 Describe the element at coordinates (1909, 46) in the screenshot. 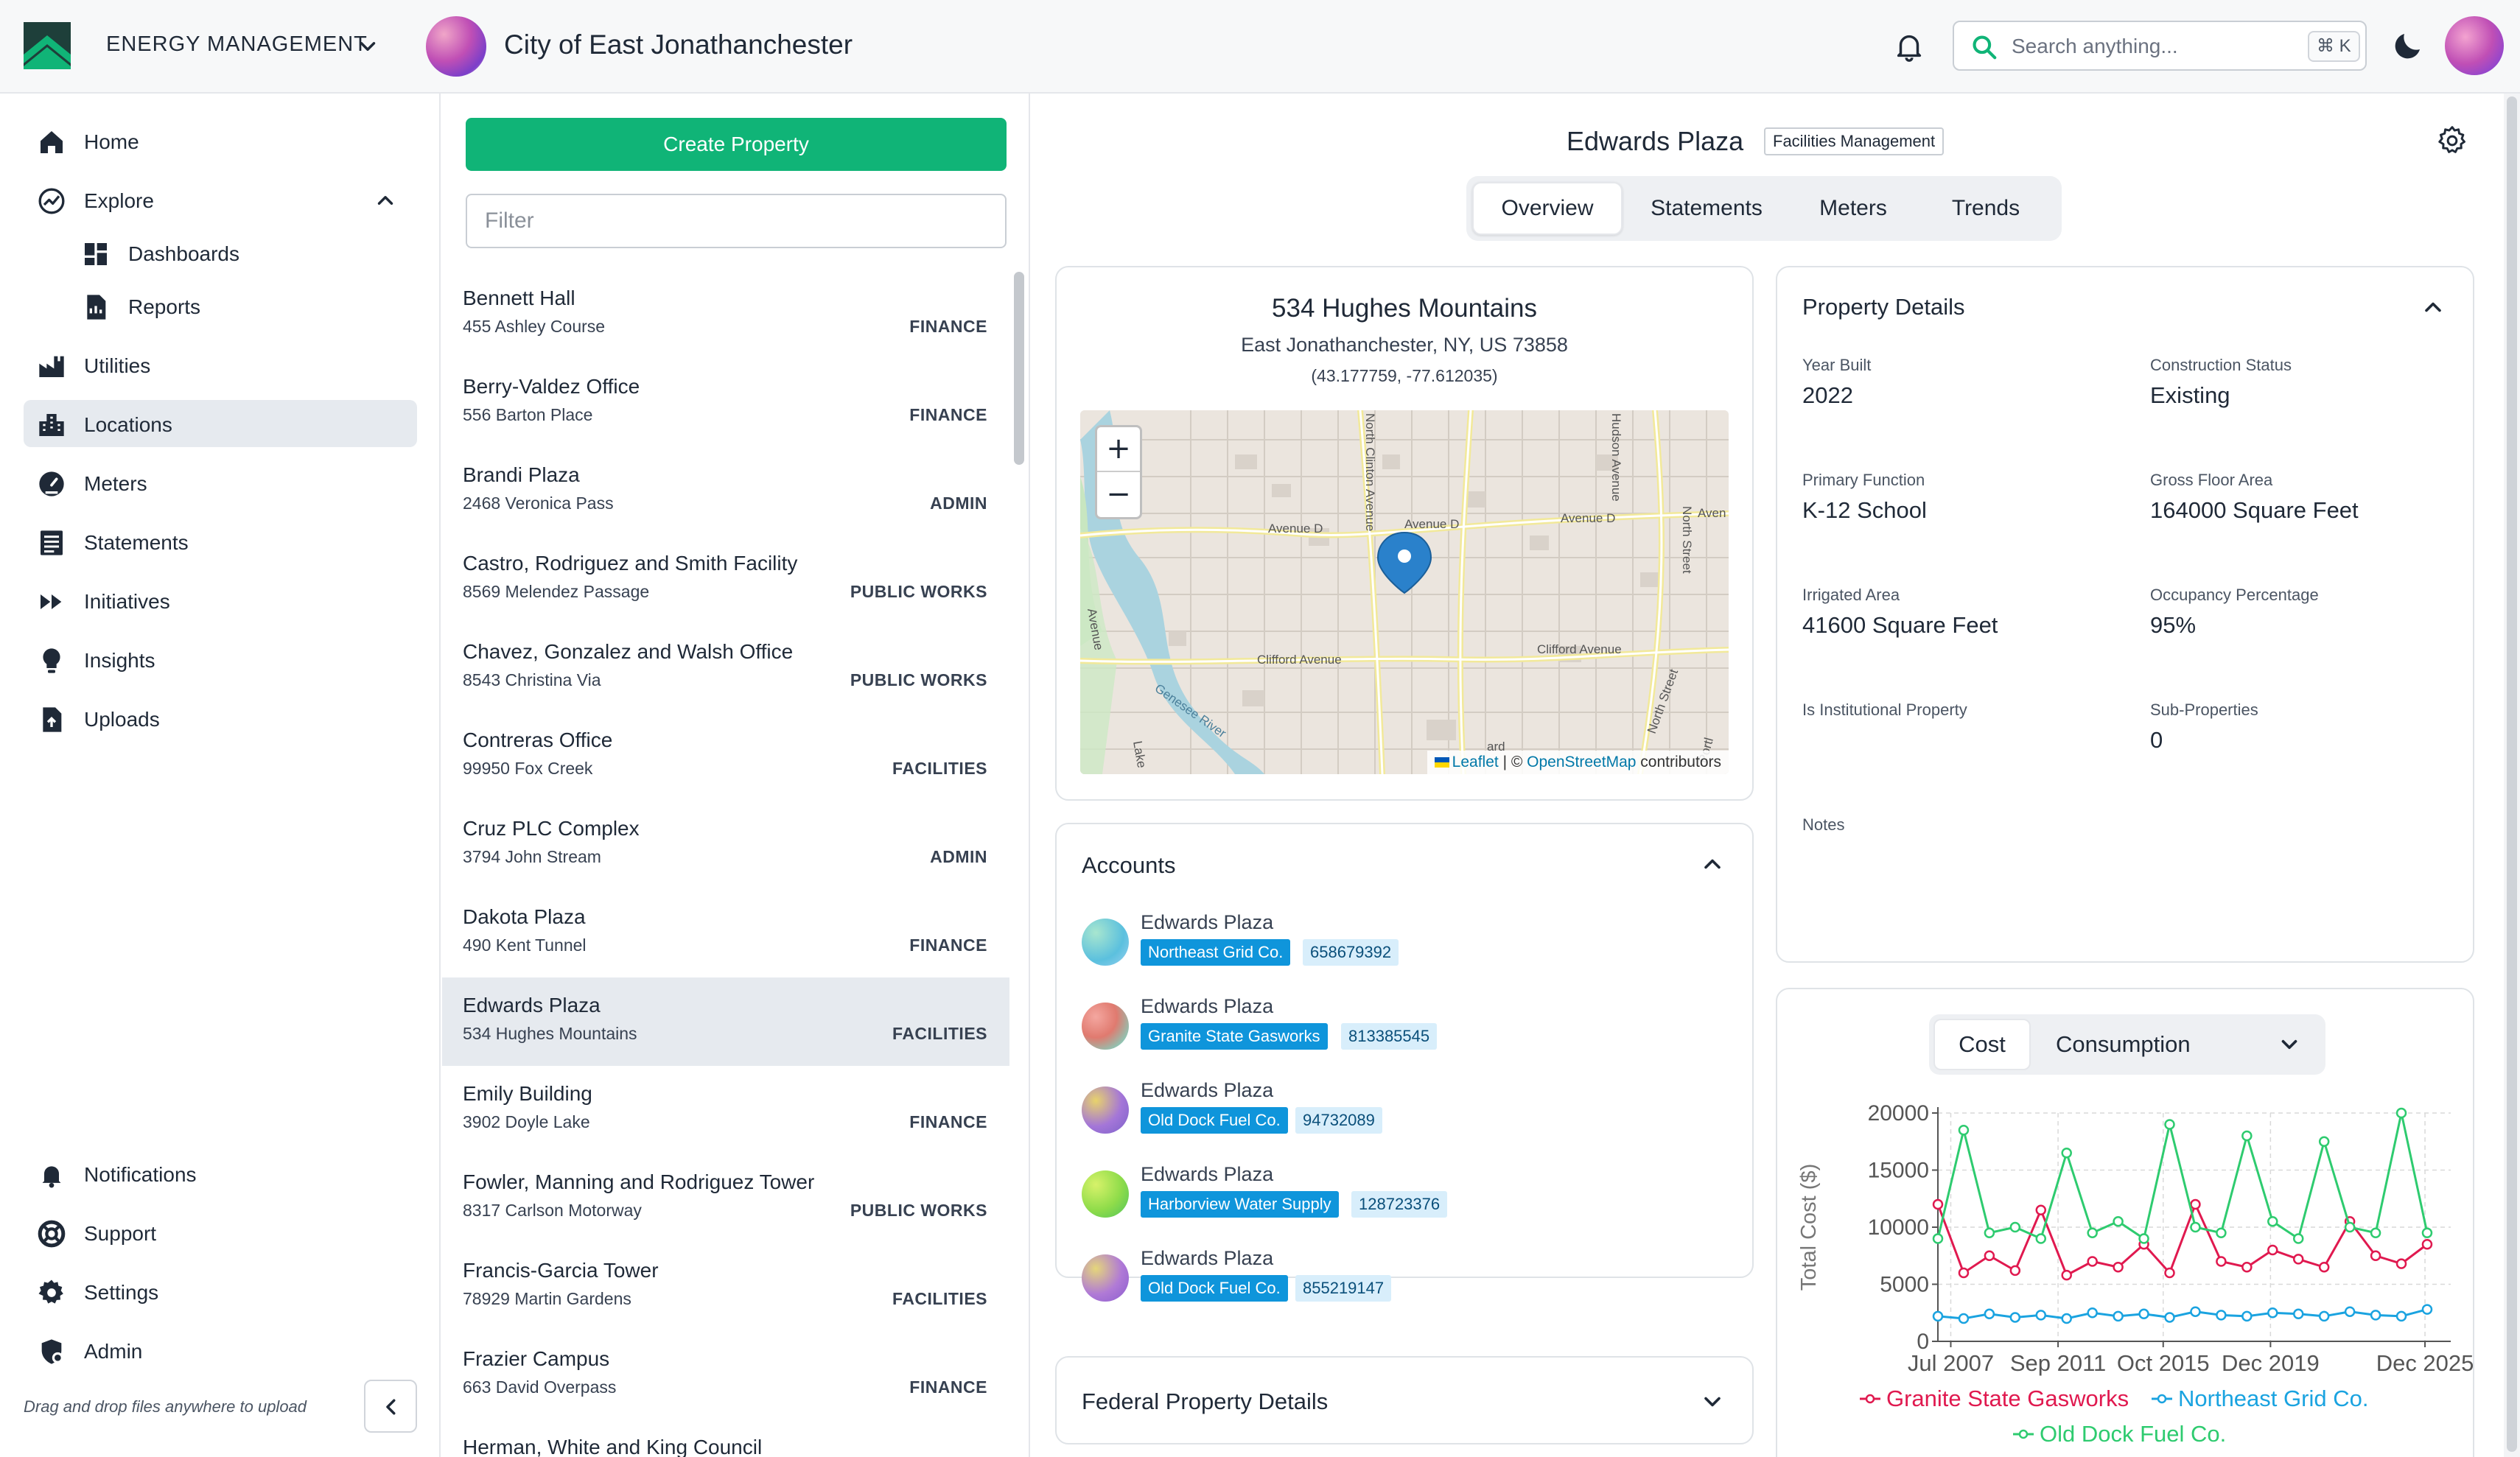

I see `notifications-bell-icon` at that location.